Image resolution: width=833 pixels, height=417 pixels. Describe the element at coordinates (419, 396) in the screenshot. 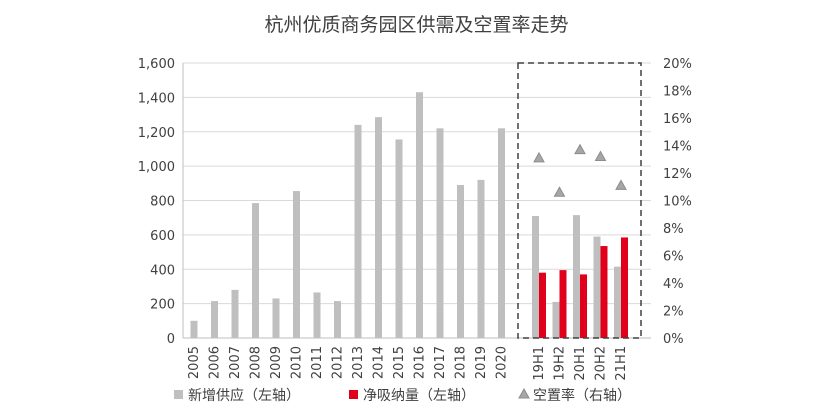

I see `legend-label: 净吸纳量（左轴）` at that location.